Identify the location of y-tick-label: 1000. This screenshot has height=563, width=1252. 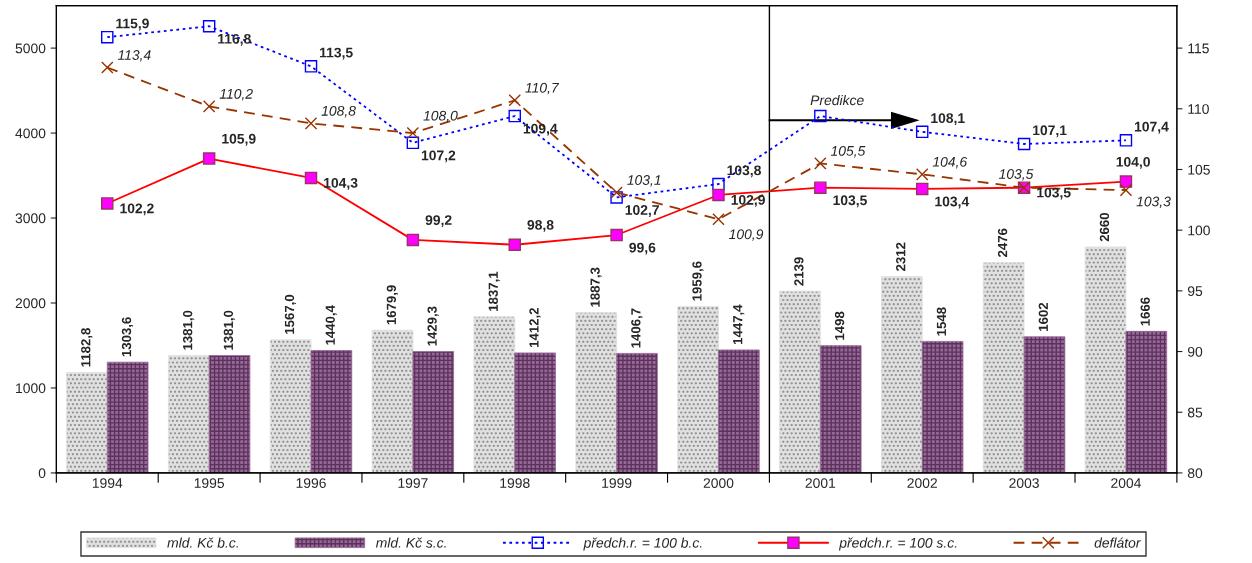
(31, 388).